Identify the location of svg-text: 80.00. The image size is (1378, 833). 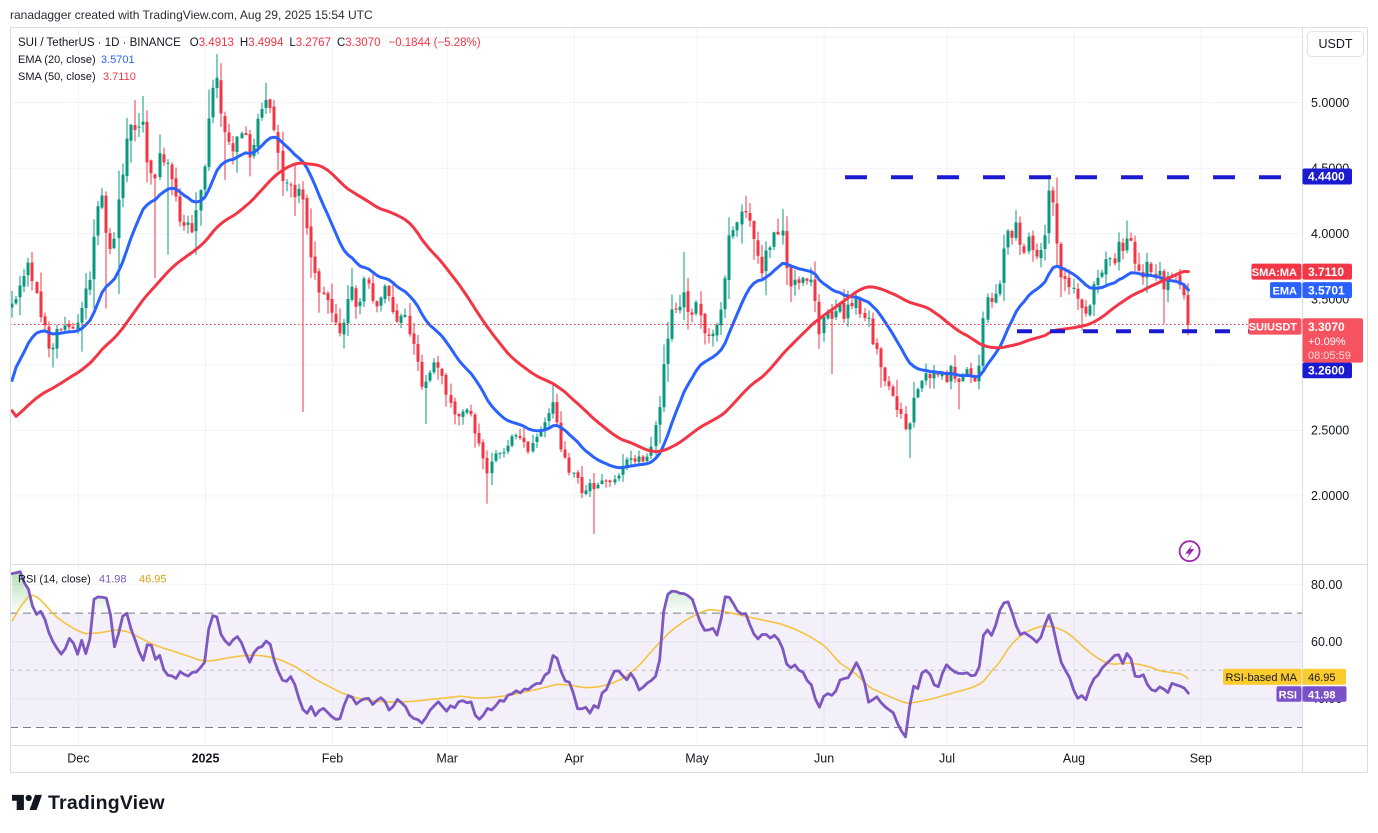
(1326, 585).